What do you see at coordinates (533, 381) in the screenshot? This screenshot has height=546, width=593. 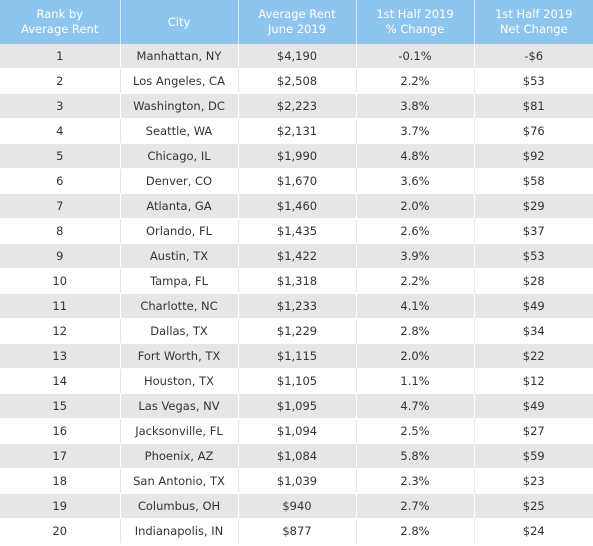 I see `net-change-cell: $12` at bounding box center [533, 381].